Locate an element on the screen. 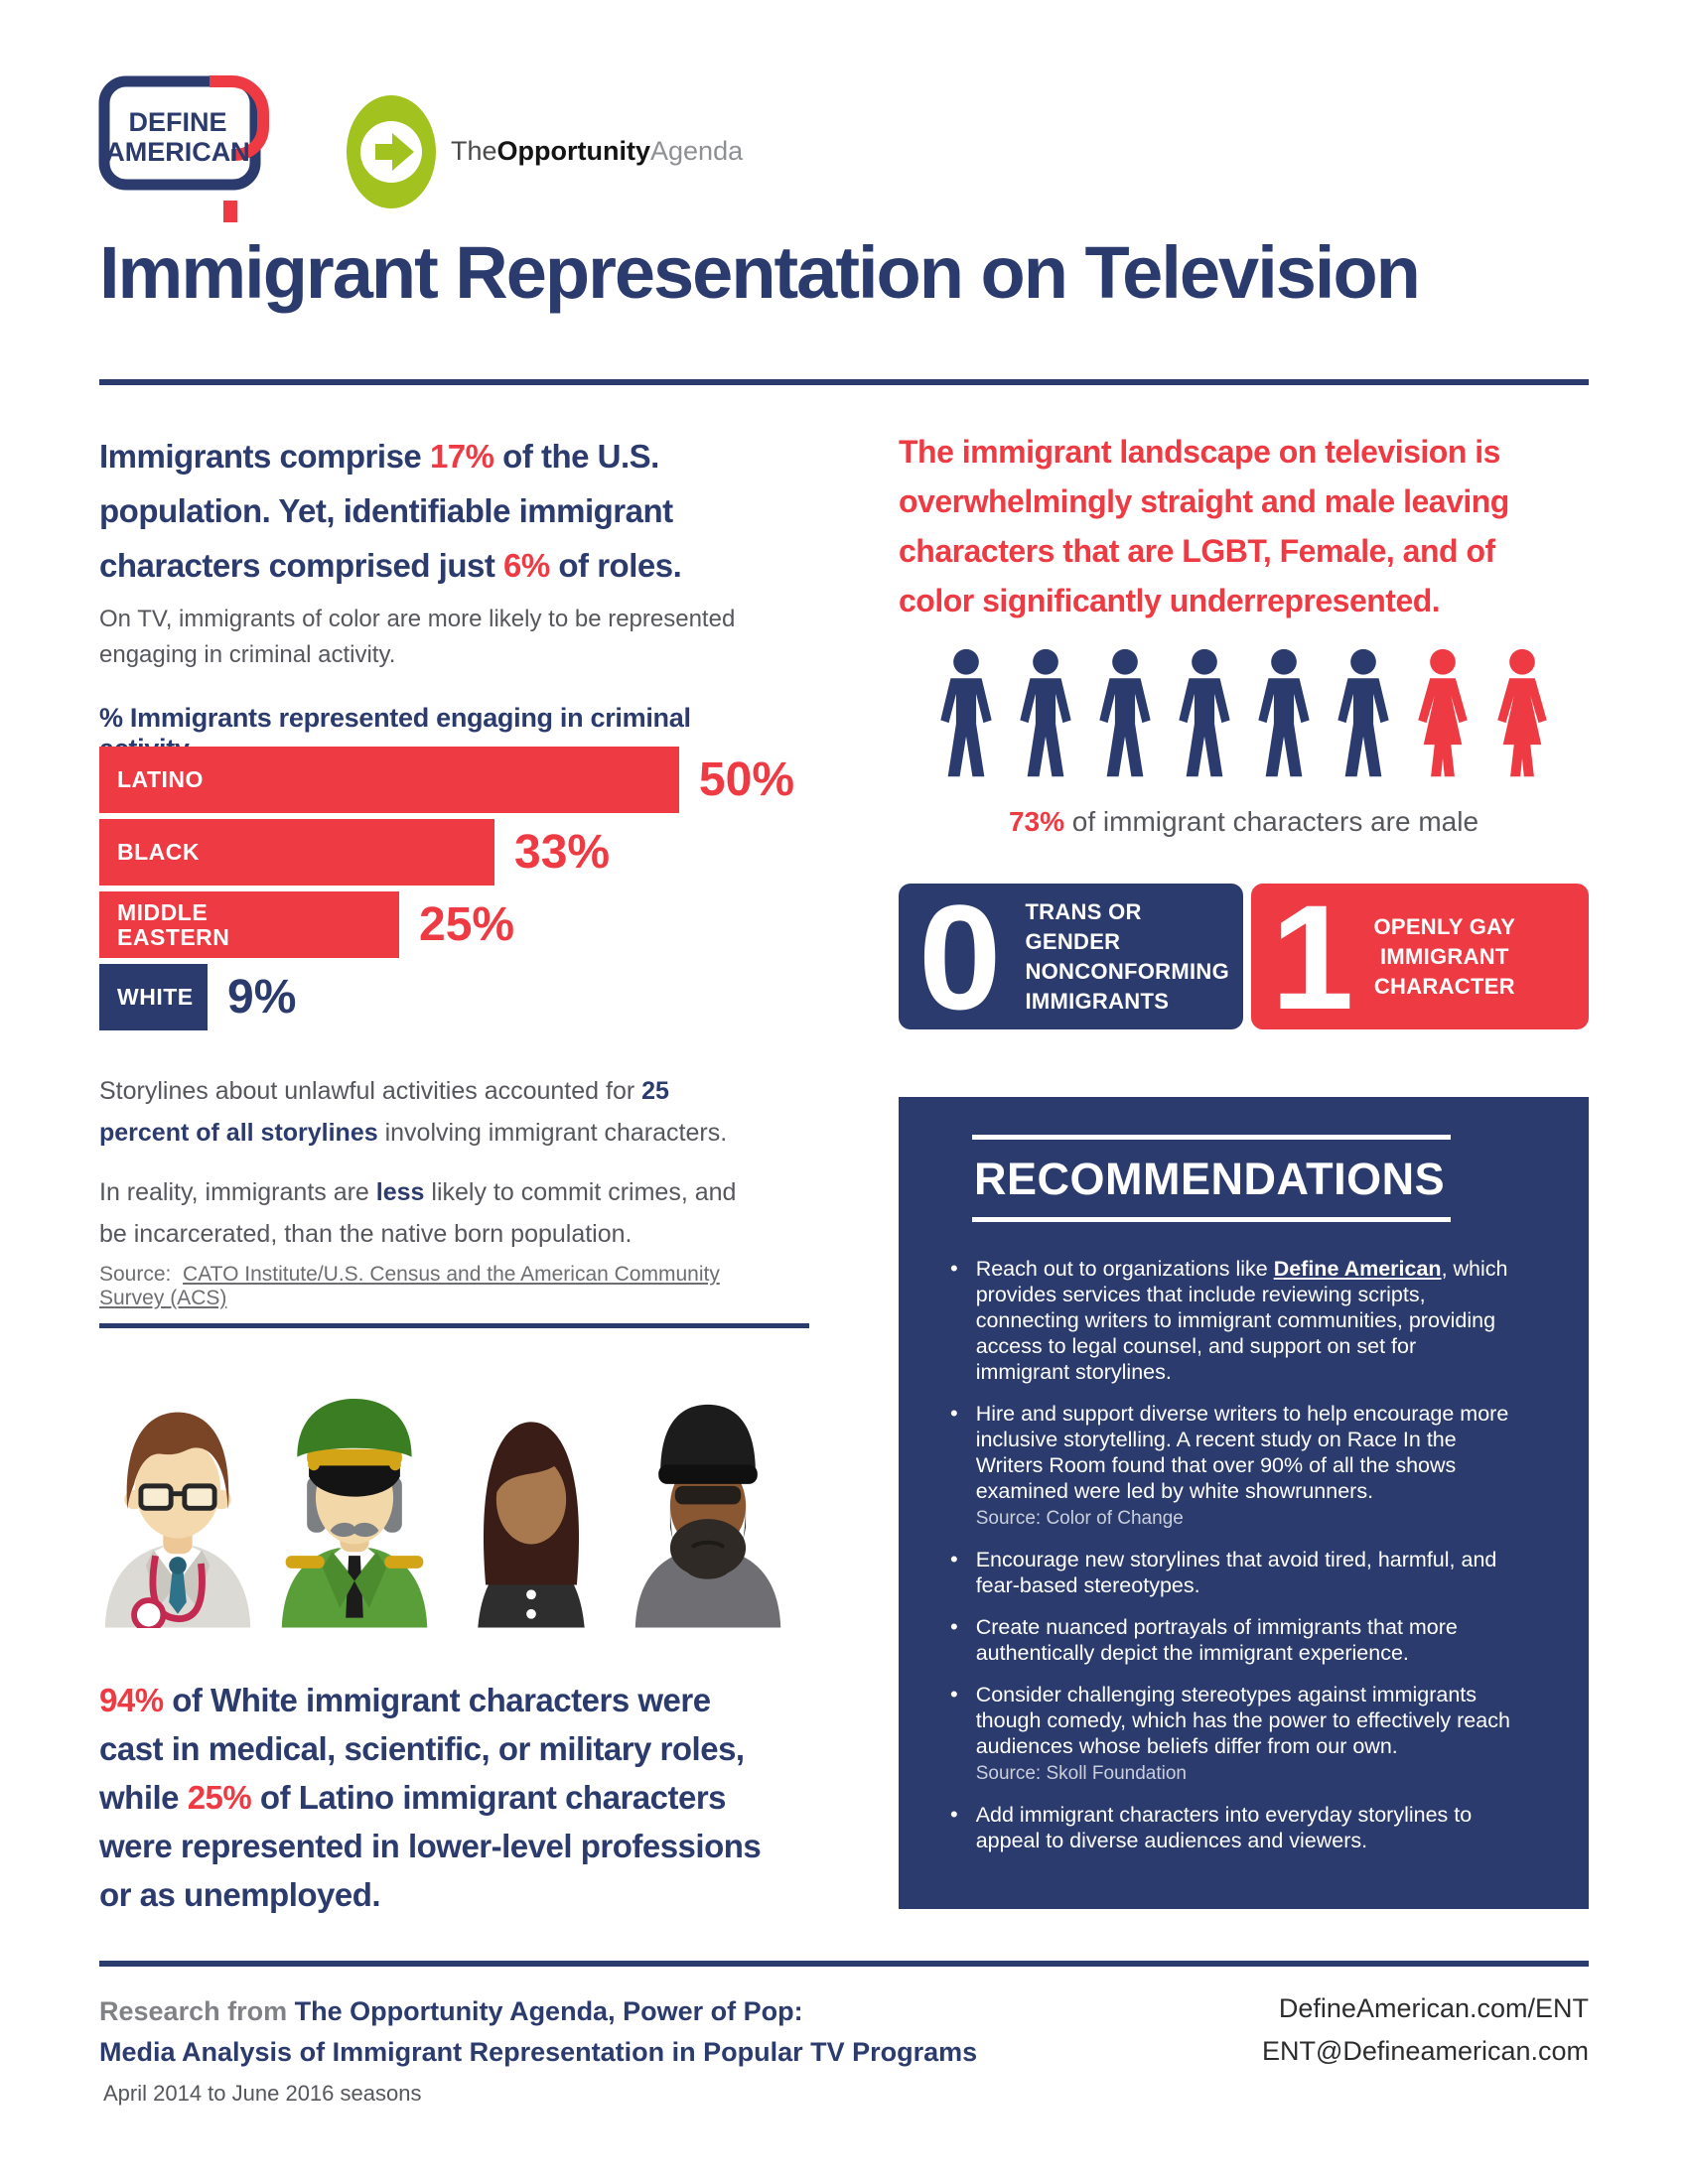 Image resolution: width=1688 pixels, height=2184 pixels. male-percentage-caption: 73% of immigrant characters are male is located at coordinates (1244, 822).